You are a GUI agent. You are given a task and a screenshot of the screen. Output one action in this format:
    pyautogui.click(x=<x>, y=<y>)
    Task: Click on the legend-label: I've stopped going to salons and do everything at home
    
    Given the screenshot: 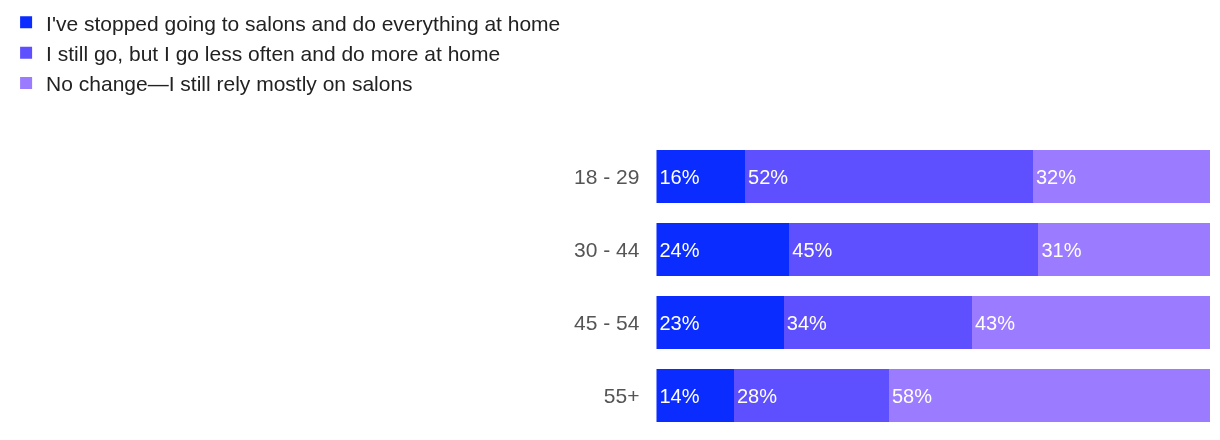 What is the action you would take?
    pyautogui.click(x=303, y=23)
    